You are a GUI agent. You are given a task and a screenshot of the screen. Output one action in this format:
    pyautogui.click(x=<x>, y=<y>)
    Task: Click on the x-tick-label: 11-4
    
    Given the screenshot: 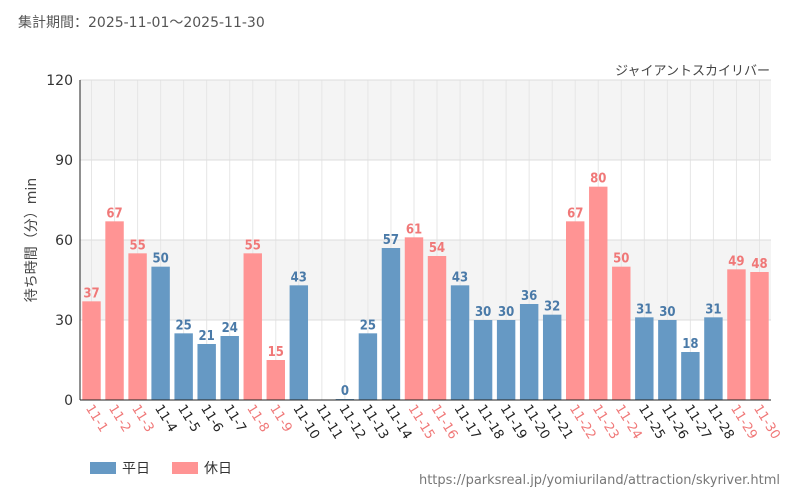 What is the action you would take?
    pyautogui.click(x=165, y=418)
    